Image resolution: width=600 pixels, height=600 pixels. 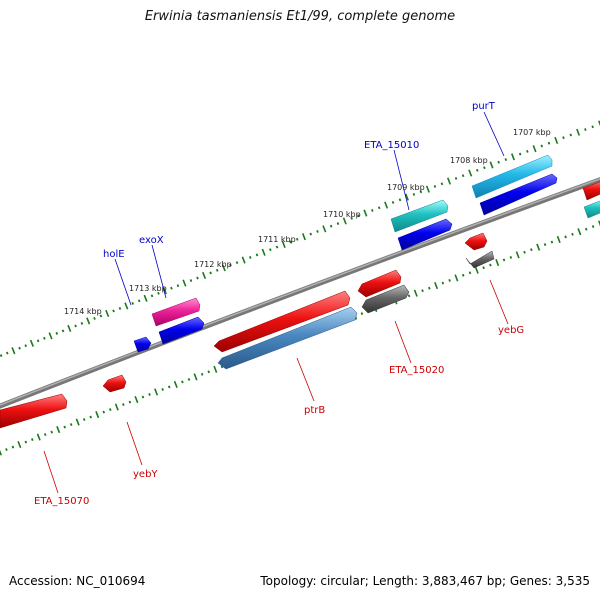 I want to click on gene-label-ETA_15070: ETA_15070, so click(x=61, y=501).